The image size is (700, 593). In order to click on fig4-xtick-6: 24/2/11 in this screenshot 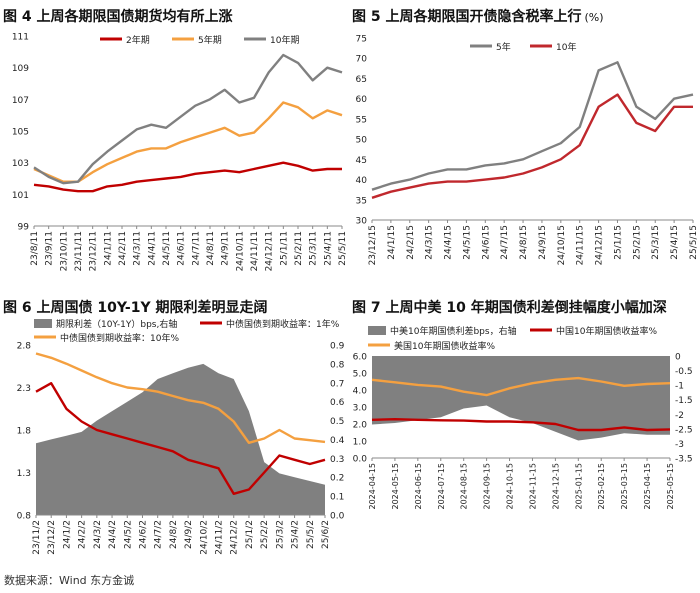, I will do `click(123, 248)`.